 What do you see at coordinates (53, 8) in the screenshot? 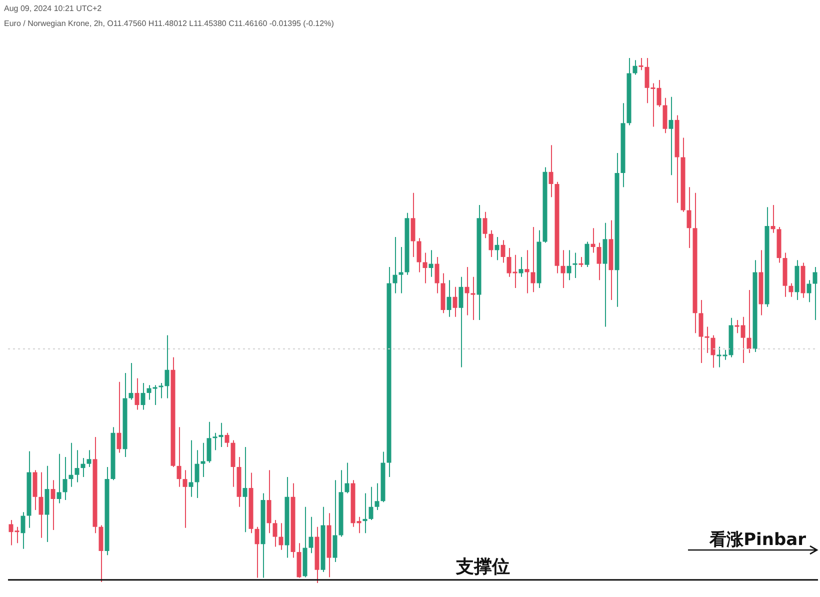
I see `chart-subtitle: Aug 09, 2024 10:21 UTC+2` at bounding box center [53, 8].